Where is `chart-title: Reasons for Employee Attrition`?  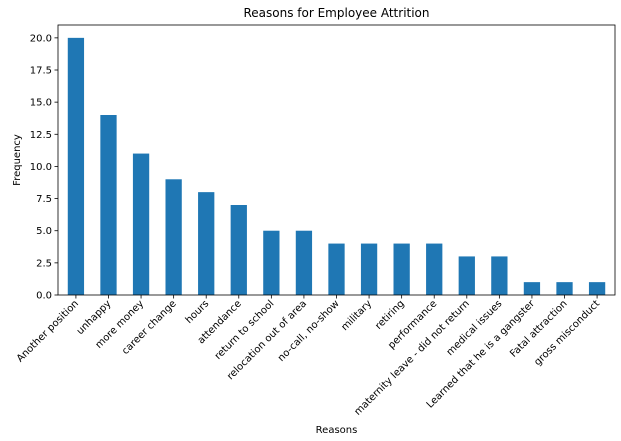
chart-title: Reasons for Employee Attrition is located at coordinates (336, 13).